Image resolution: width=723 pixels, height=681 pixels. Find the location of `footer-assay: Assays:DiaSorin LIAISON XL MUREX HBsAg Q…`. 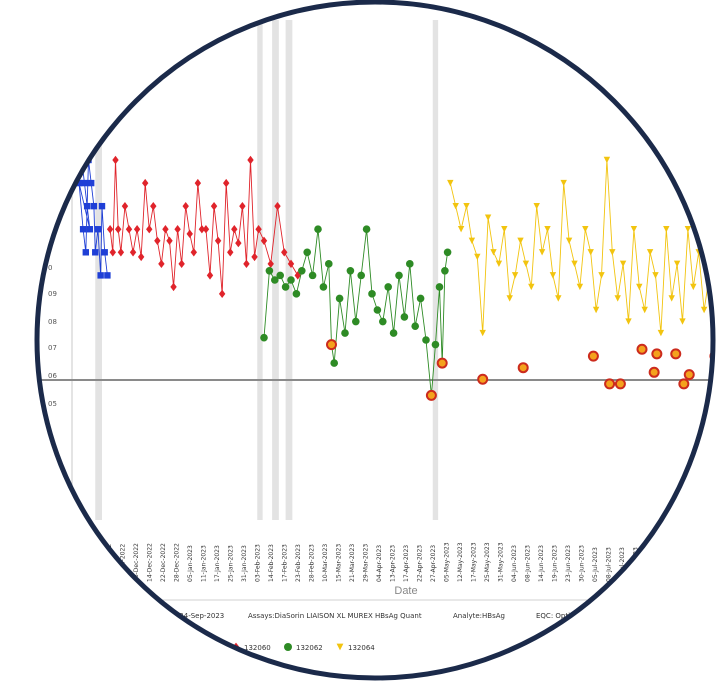

footer-assay: Assays:DiaSorin LIAISON XL MUREX HBsAg Q… is located at coordinates (335, 616).